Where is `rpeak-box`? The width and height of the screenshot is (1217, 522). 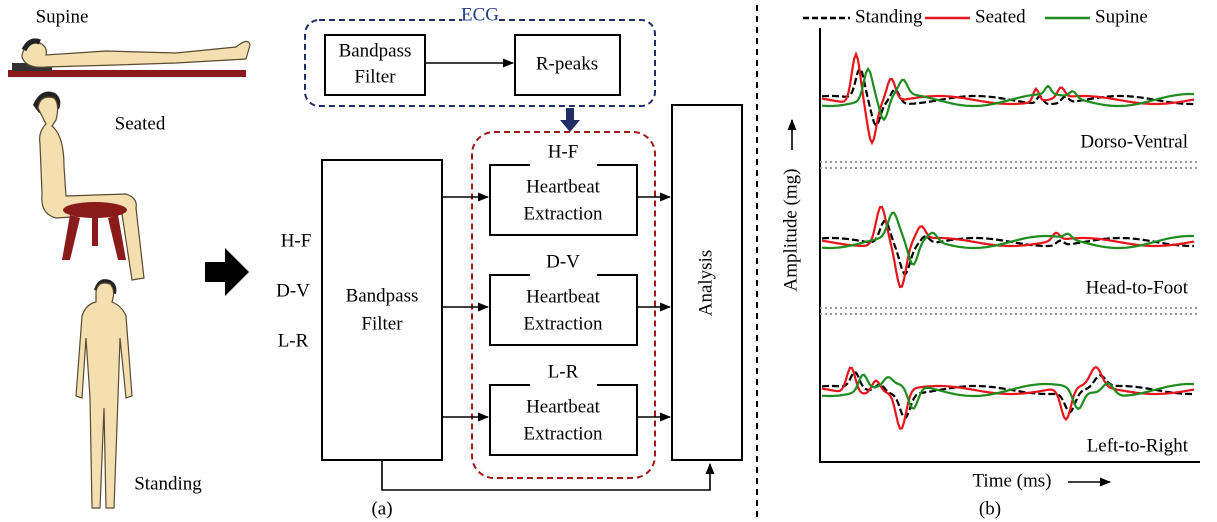 rpeak-box is located at coordinates (567, 65).